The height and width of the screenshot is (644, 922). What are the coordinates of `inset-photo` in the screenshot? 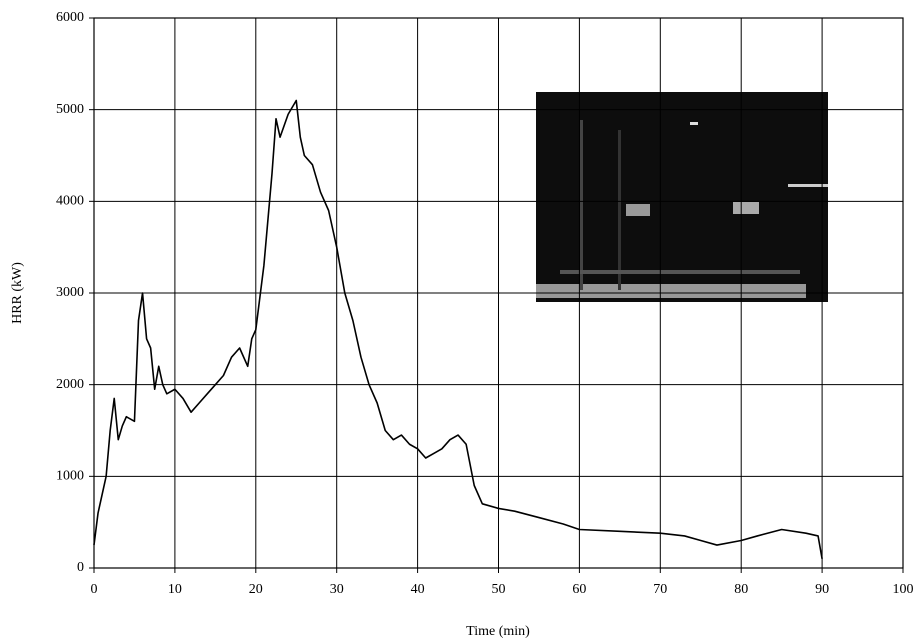 It's located at (682, 197).